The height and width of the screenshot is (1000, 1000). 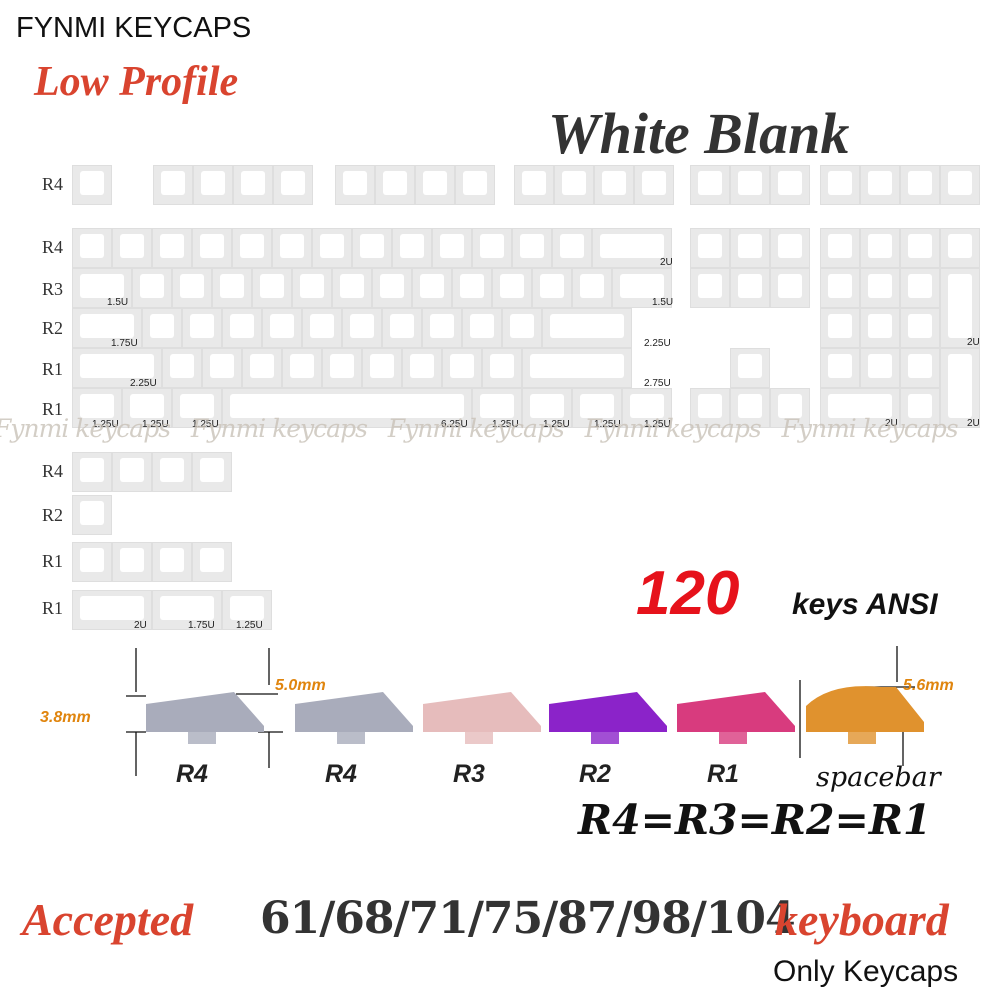 I want to click on compatible-layouts: 61/68/71/75/87/98/104, so click(x=528, y=918).